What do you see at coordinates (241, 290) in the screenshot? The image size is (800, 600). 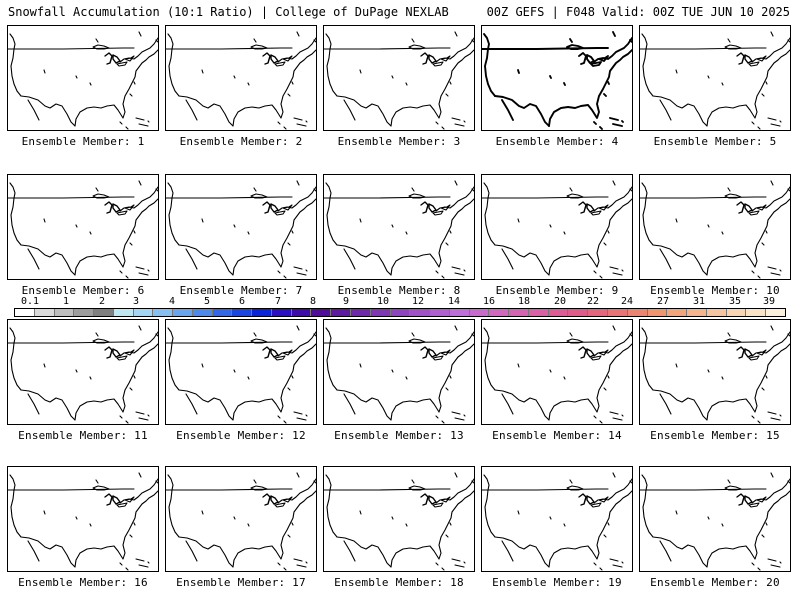 I see `ensemble-member-label: Ensemble Member: 7` at bounding box center [241, 290].